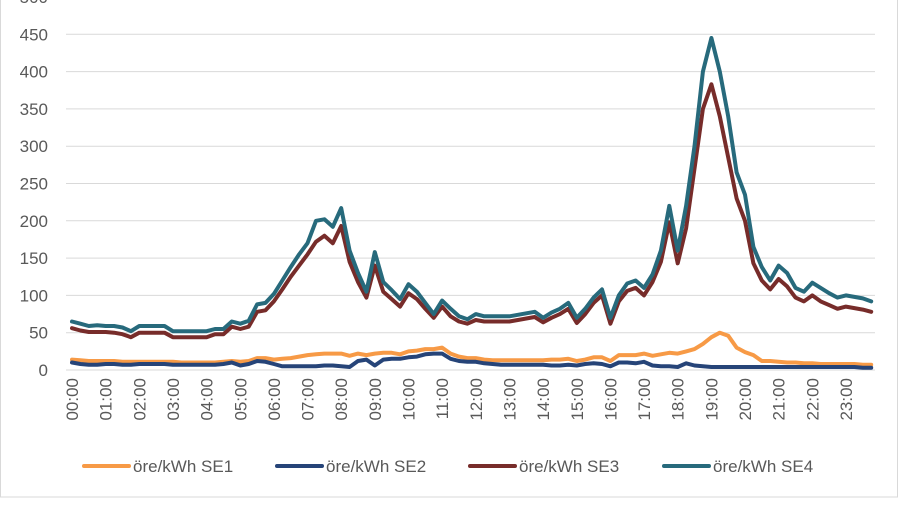 The height and width of the screenshot is (505, 900). Describe the element at coordinates (472, 360) in the screenshot. I see `series-line-se2` at that location.